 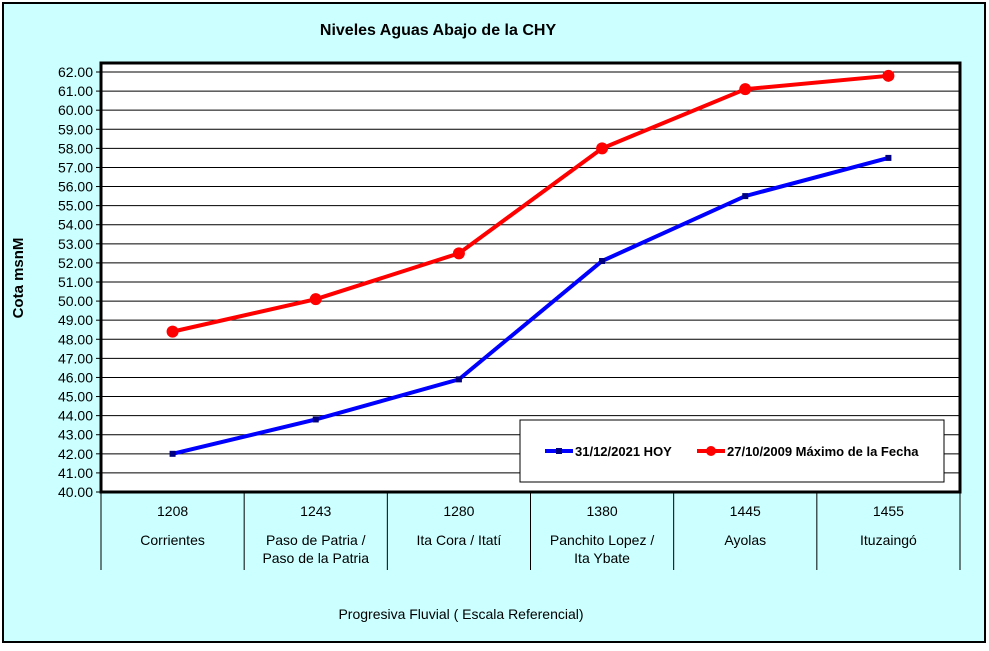 What do you see at coordinates (75, 263) in the screenshot?
I see `y-tick-label: 52.00` at bounding box center [75, 263].